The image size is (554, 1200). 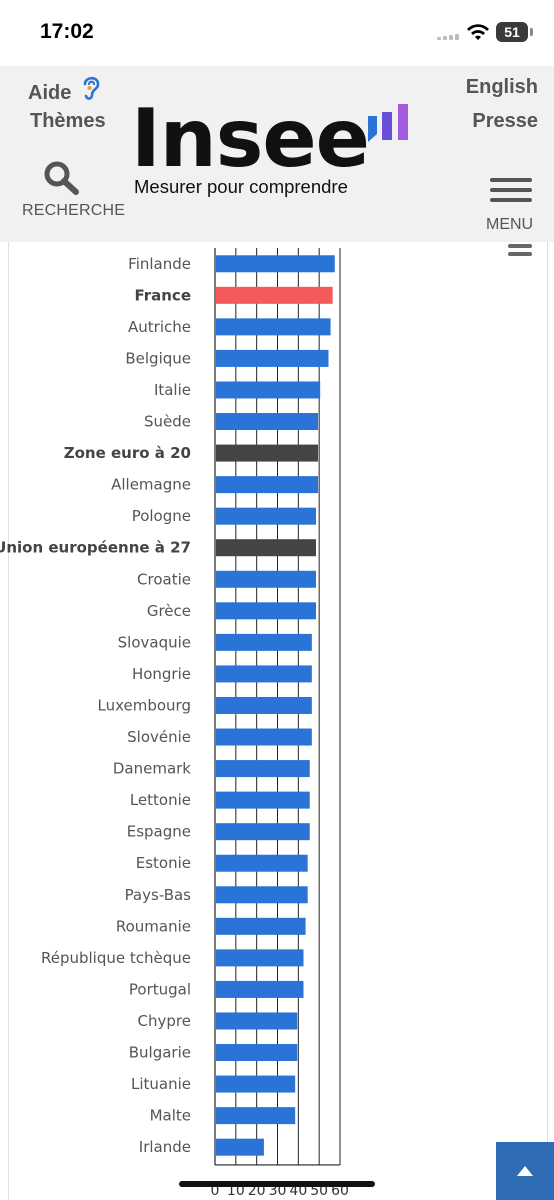 What do you see at coordinates (531, 32) in the screenshot?
I see `battery-tip` at bounding box center [531, 32].